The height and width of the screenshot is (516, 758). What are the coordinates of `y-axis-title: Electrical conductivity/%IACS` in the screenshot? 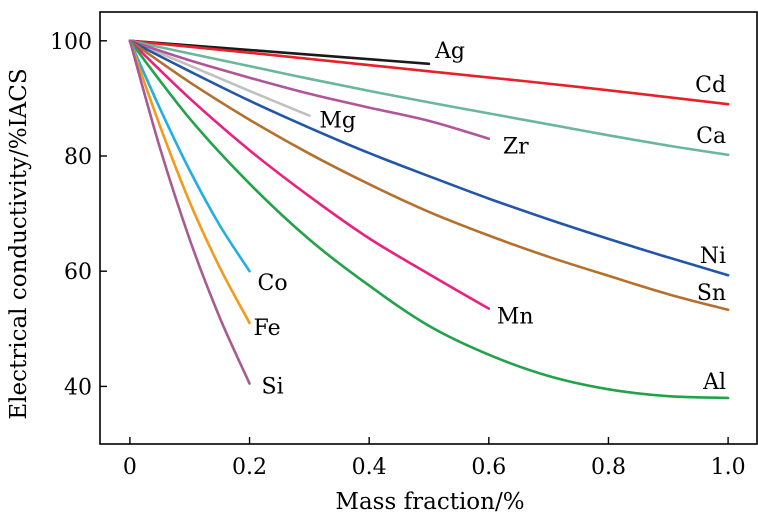 It's located at (19, 243).